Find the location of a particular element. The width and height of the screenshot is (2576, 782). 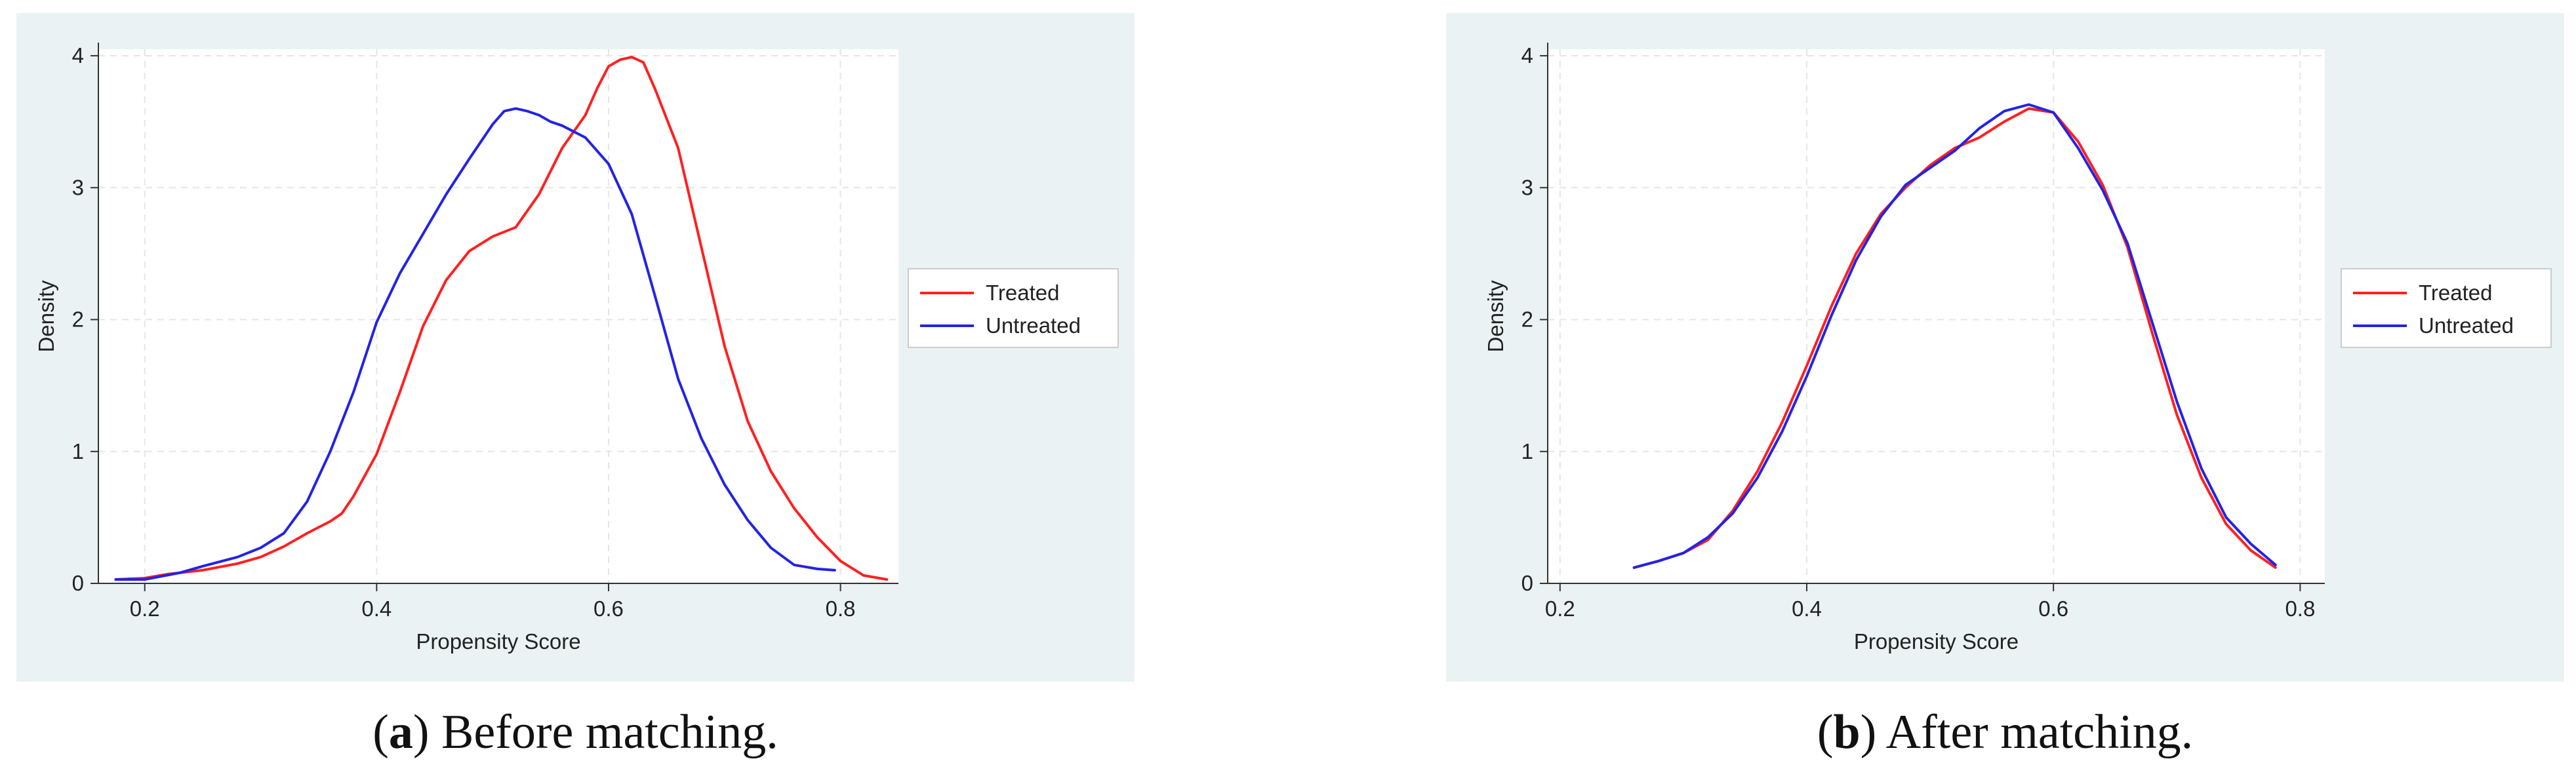

series-line-untreated is located at coordinates (1954, 336).